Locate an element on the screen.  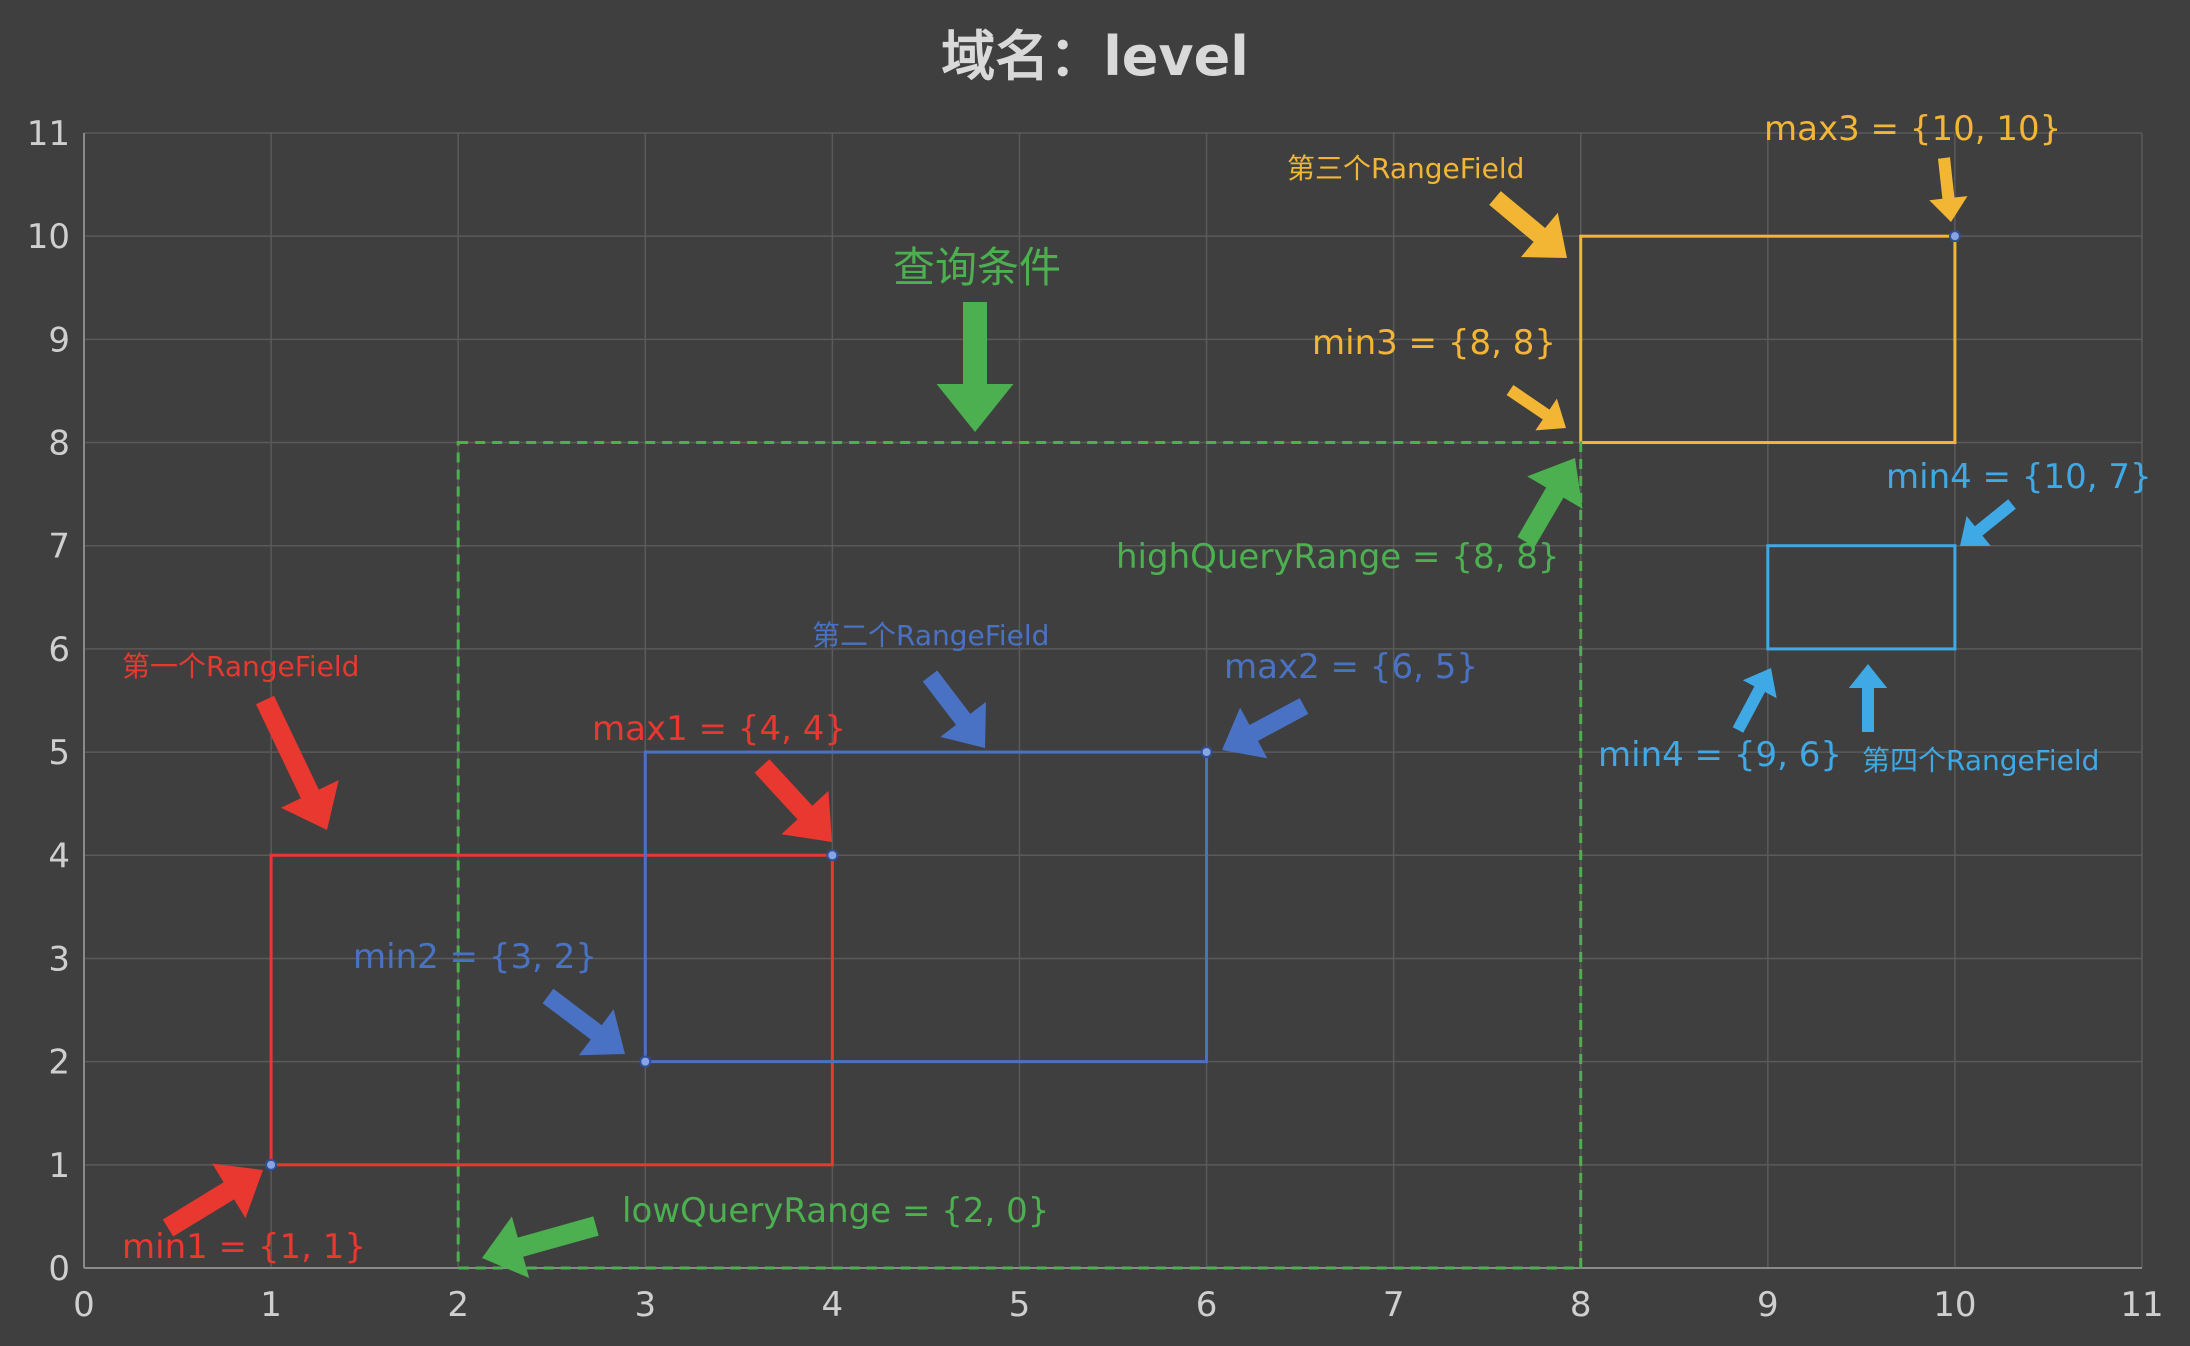
min1-label: min1 = {1, 1} is located at coordinates (244, 1247).